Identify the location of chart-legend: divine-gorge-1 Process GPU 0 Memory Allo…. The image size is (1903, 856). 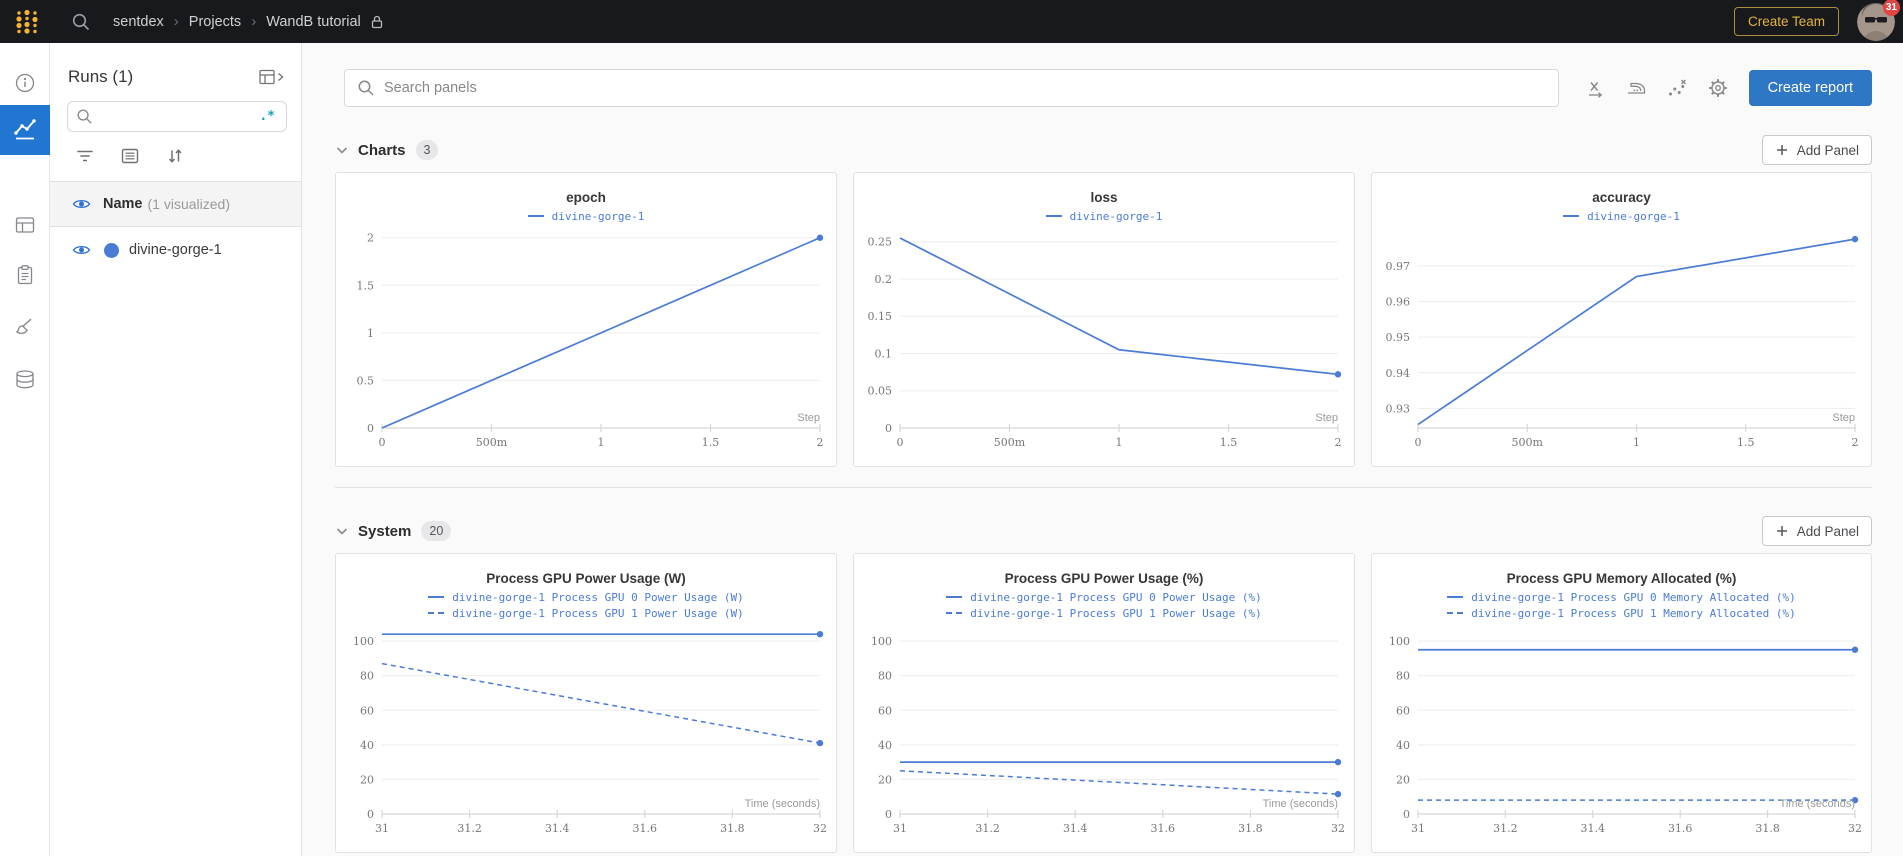
(1621, 605).